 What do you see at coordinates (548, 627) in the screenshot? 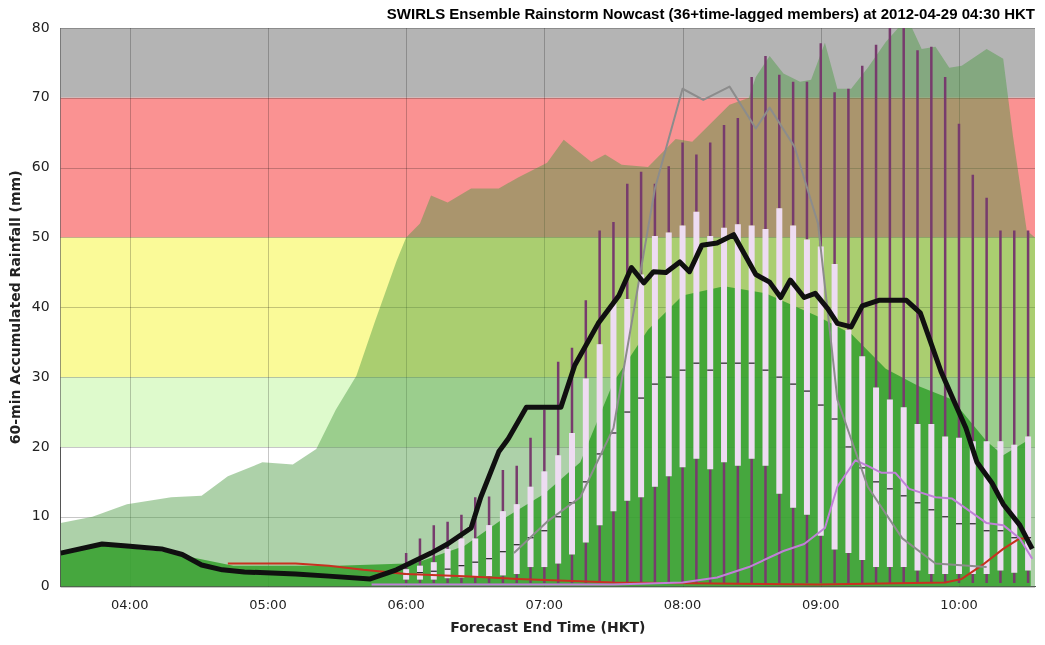
I see `x-axis-title: Forecast End Time (HKT)` at bounding box center [548, 627].